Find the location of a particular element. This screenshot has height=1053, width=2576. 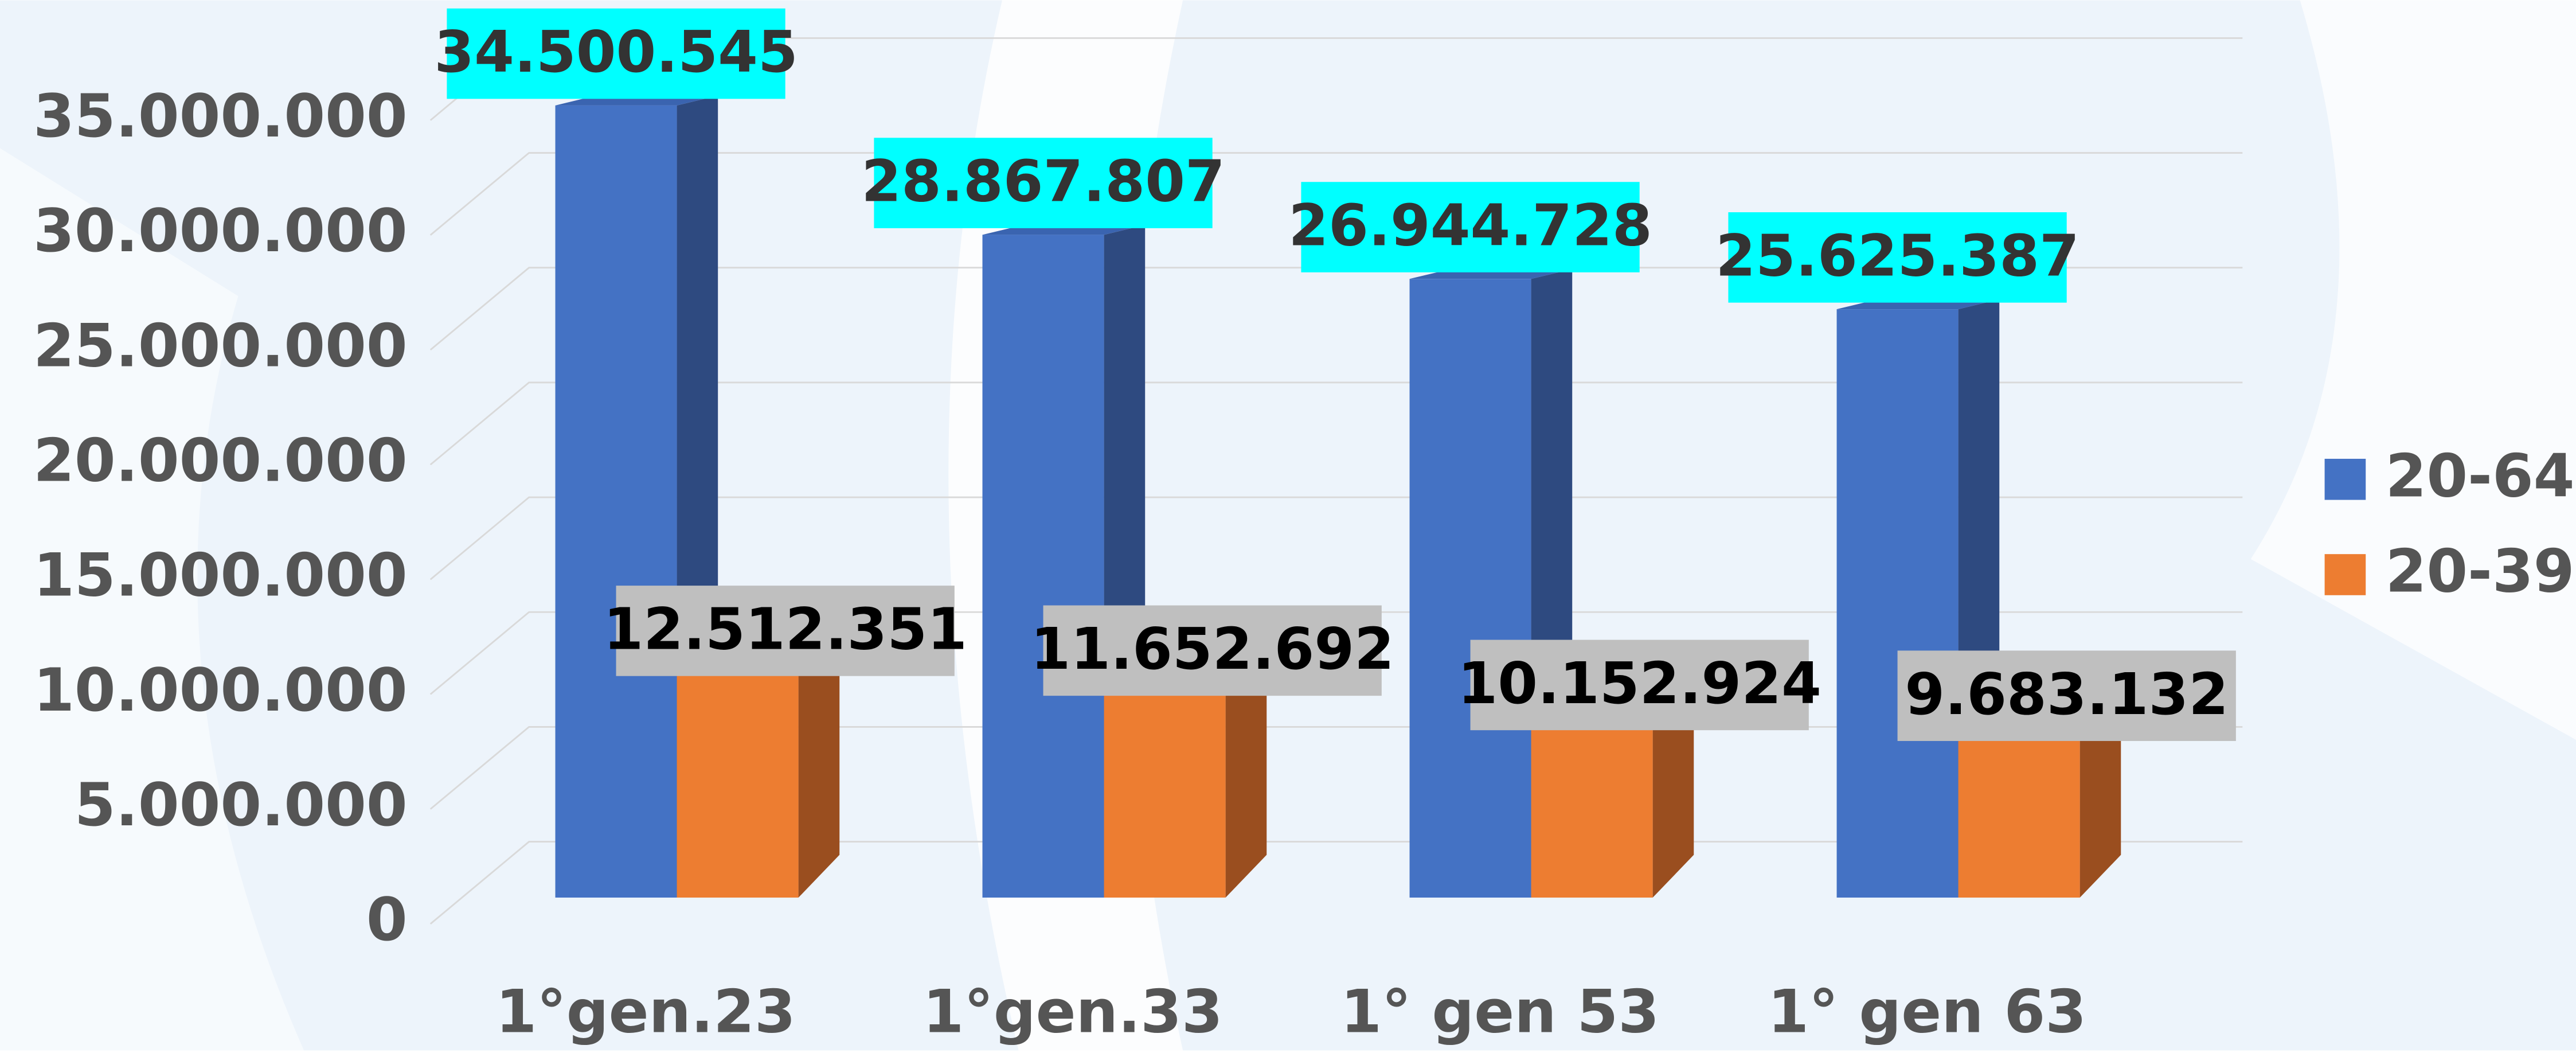

value-label: 9.683.132 is located at coordinates (2067, 694).